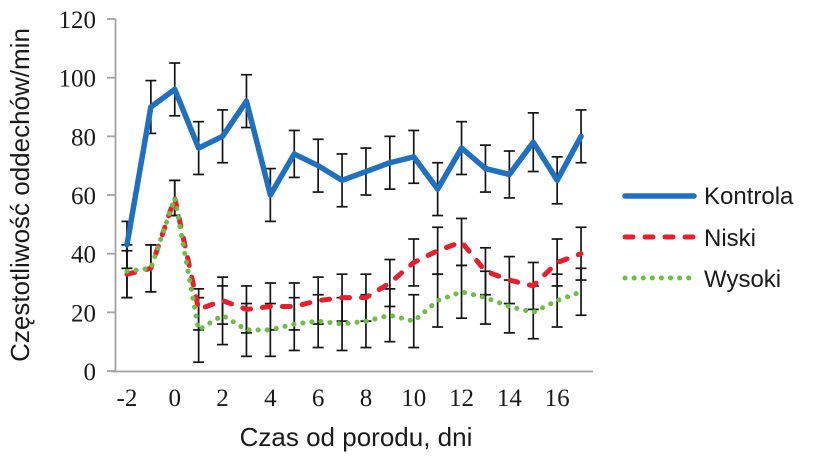  Describe the element at coordinates (366, 398) in the screenshot. I see `x-tick-label: 8` at that location.